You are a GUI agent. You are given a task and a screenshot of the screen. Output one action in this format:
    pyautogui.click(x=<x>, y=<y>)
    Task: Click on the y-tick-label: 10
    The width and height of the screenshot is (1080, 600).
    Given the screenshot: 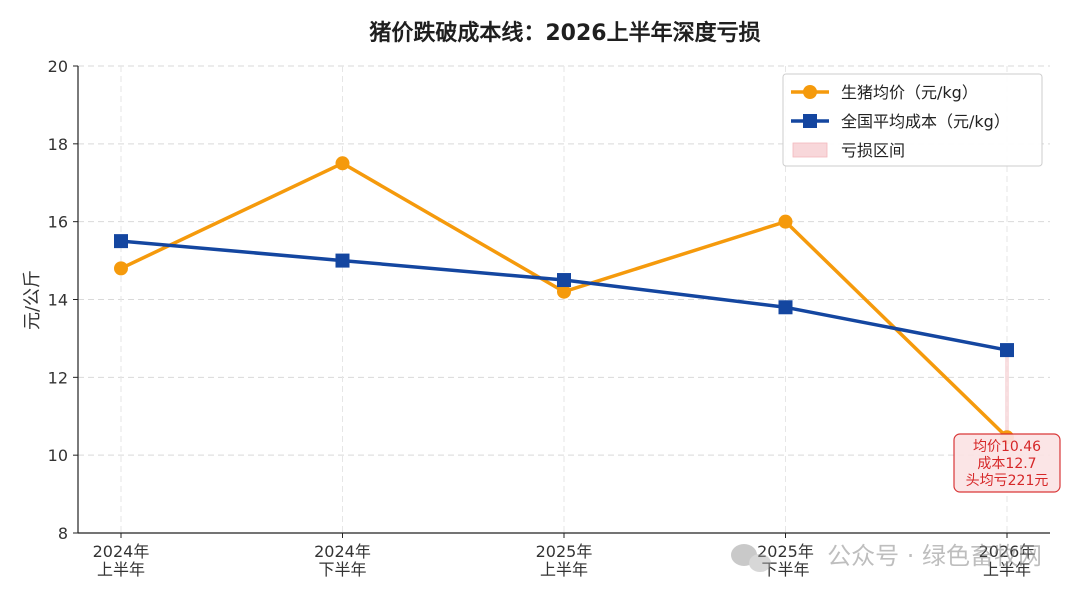 What is the action you would take?
    pyautogui.click(x=58, y=455)
    